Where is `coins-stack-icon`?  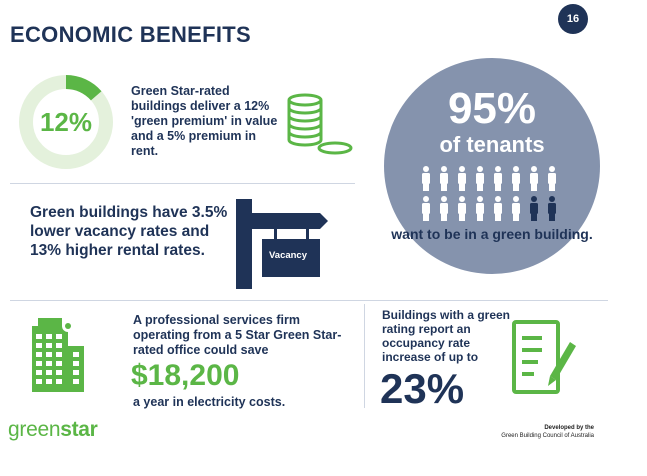 coins-stack-icon is located at coordinates (320, 124).